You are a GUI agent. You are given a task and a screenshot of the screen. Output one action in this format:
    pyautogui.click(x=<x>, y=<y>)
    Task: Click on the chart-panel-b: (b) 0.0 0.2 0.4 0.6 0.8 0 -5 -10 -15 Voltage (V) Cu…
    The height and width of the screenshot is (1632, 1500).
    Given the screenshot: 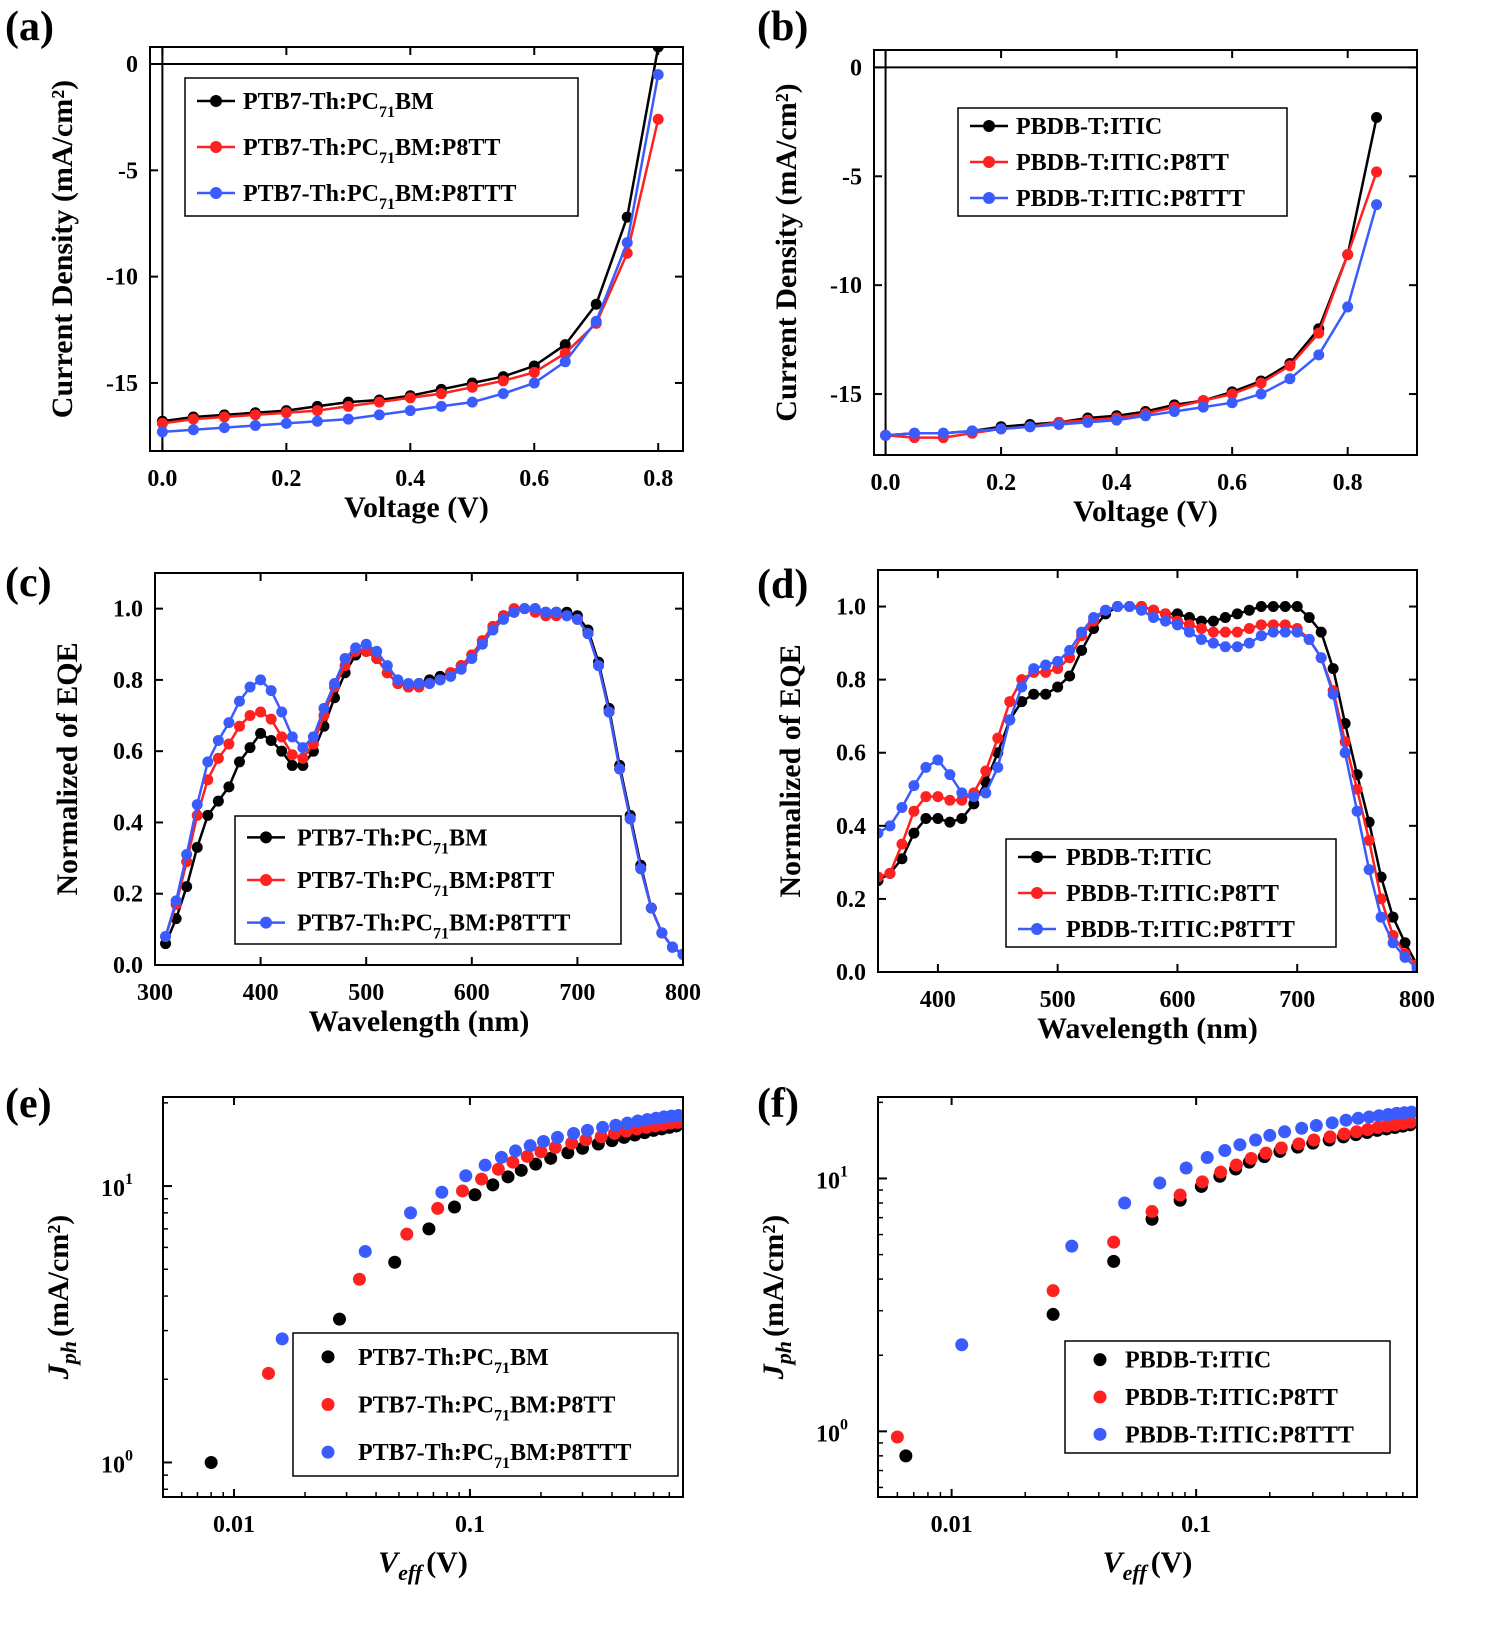 What is the action you would take?
    pyautogui.click(x=1087, y=266)
    